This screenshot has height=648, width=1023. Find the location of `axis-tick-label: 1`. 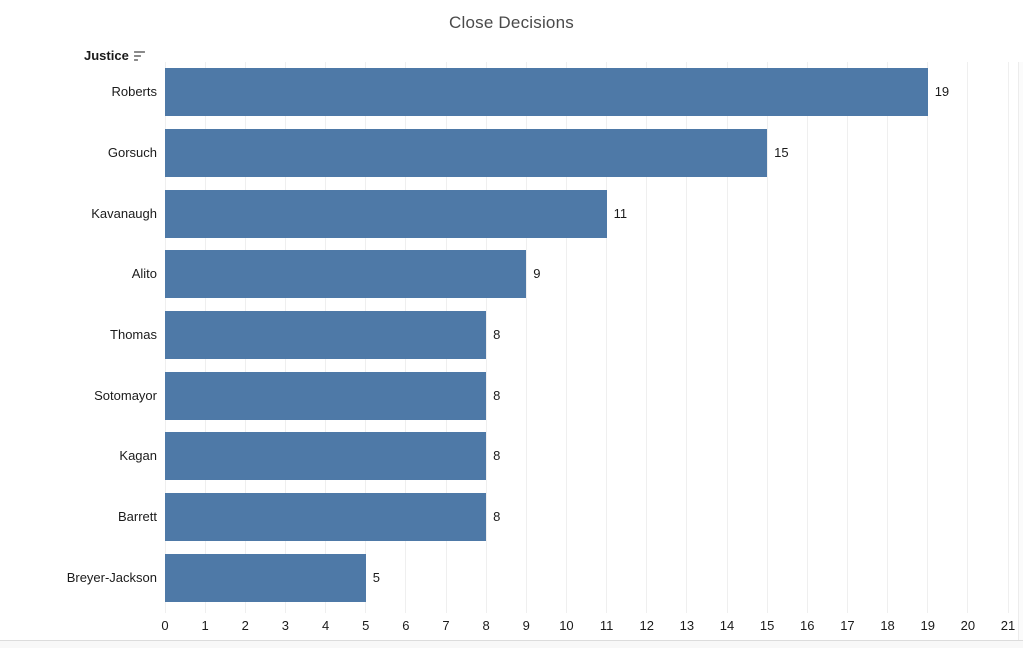

axis-tick-label: 1 is located at coordinates (205, 625).